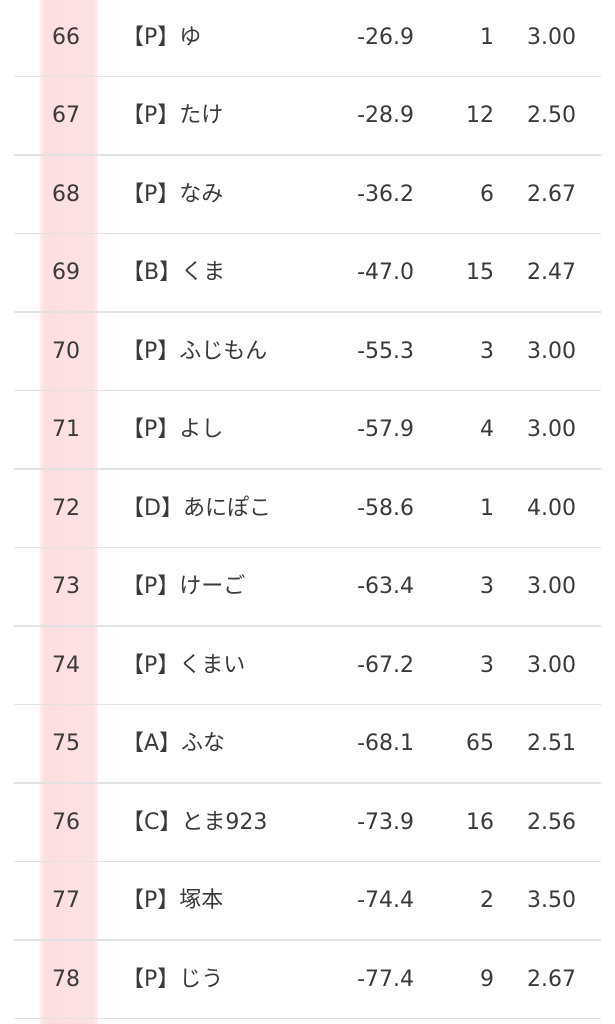 The image size is (615, 1024). I want to click on average-rank-cell: 4.00, so click(551, 508).